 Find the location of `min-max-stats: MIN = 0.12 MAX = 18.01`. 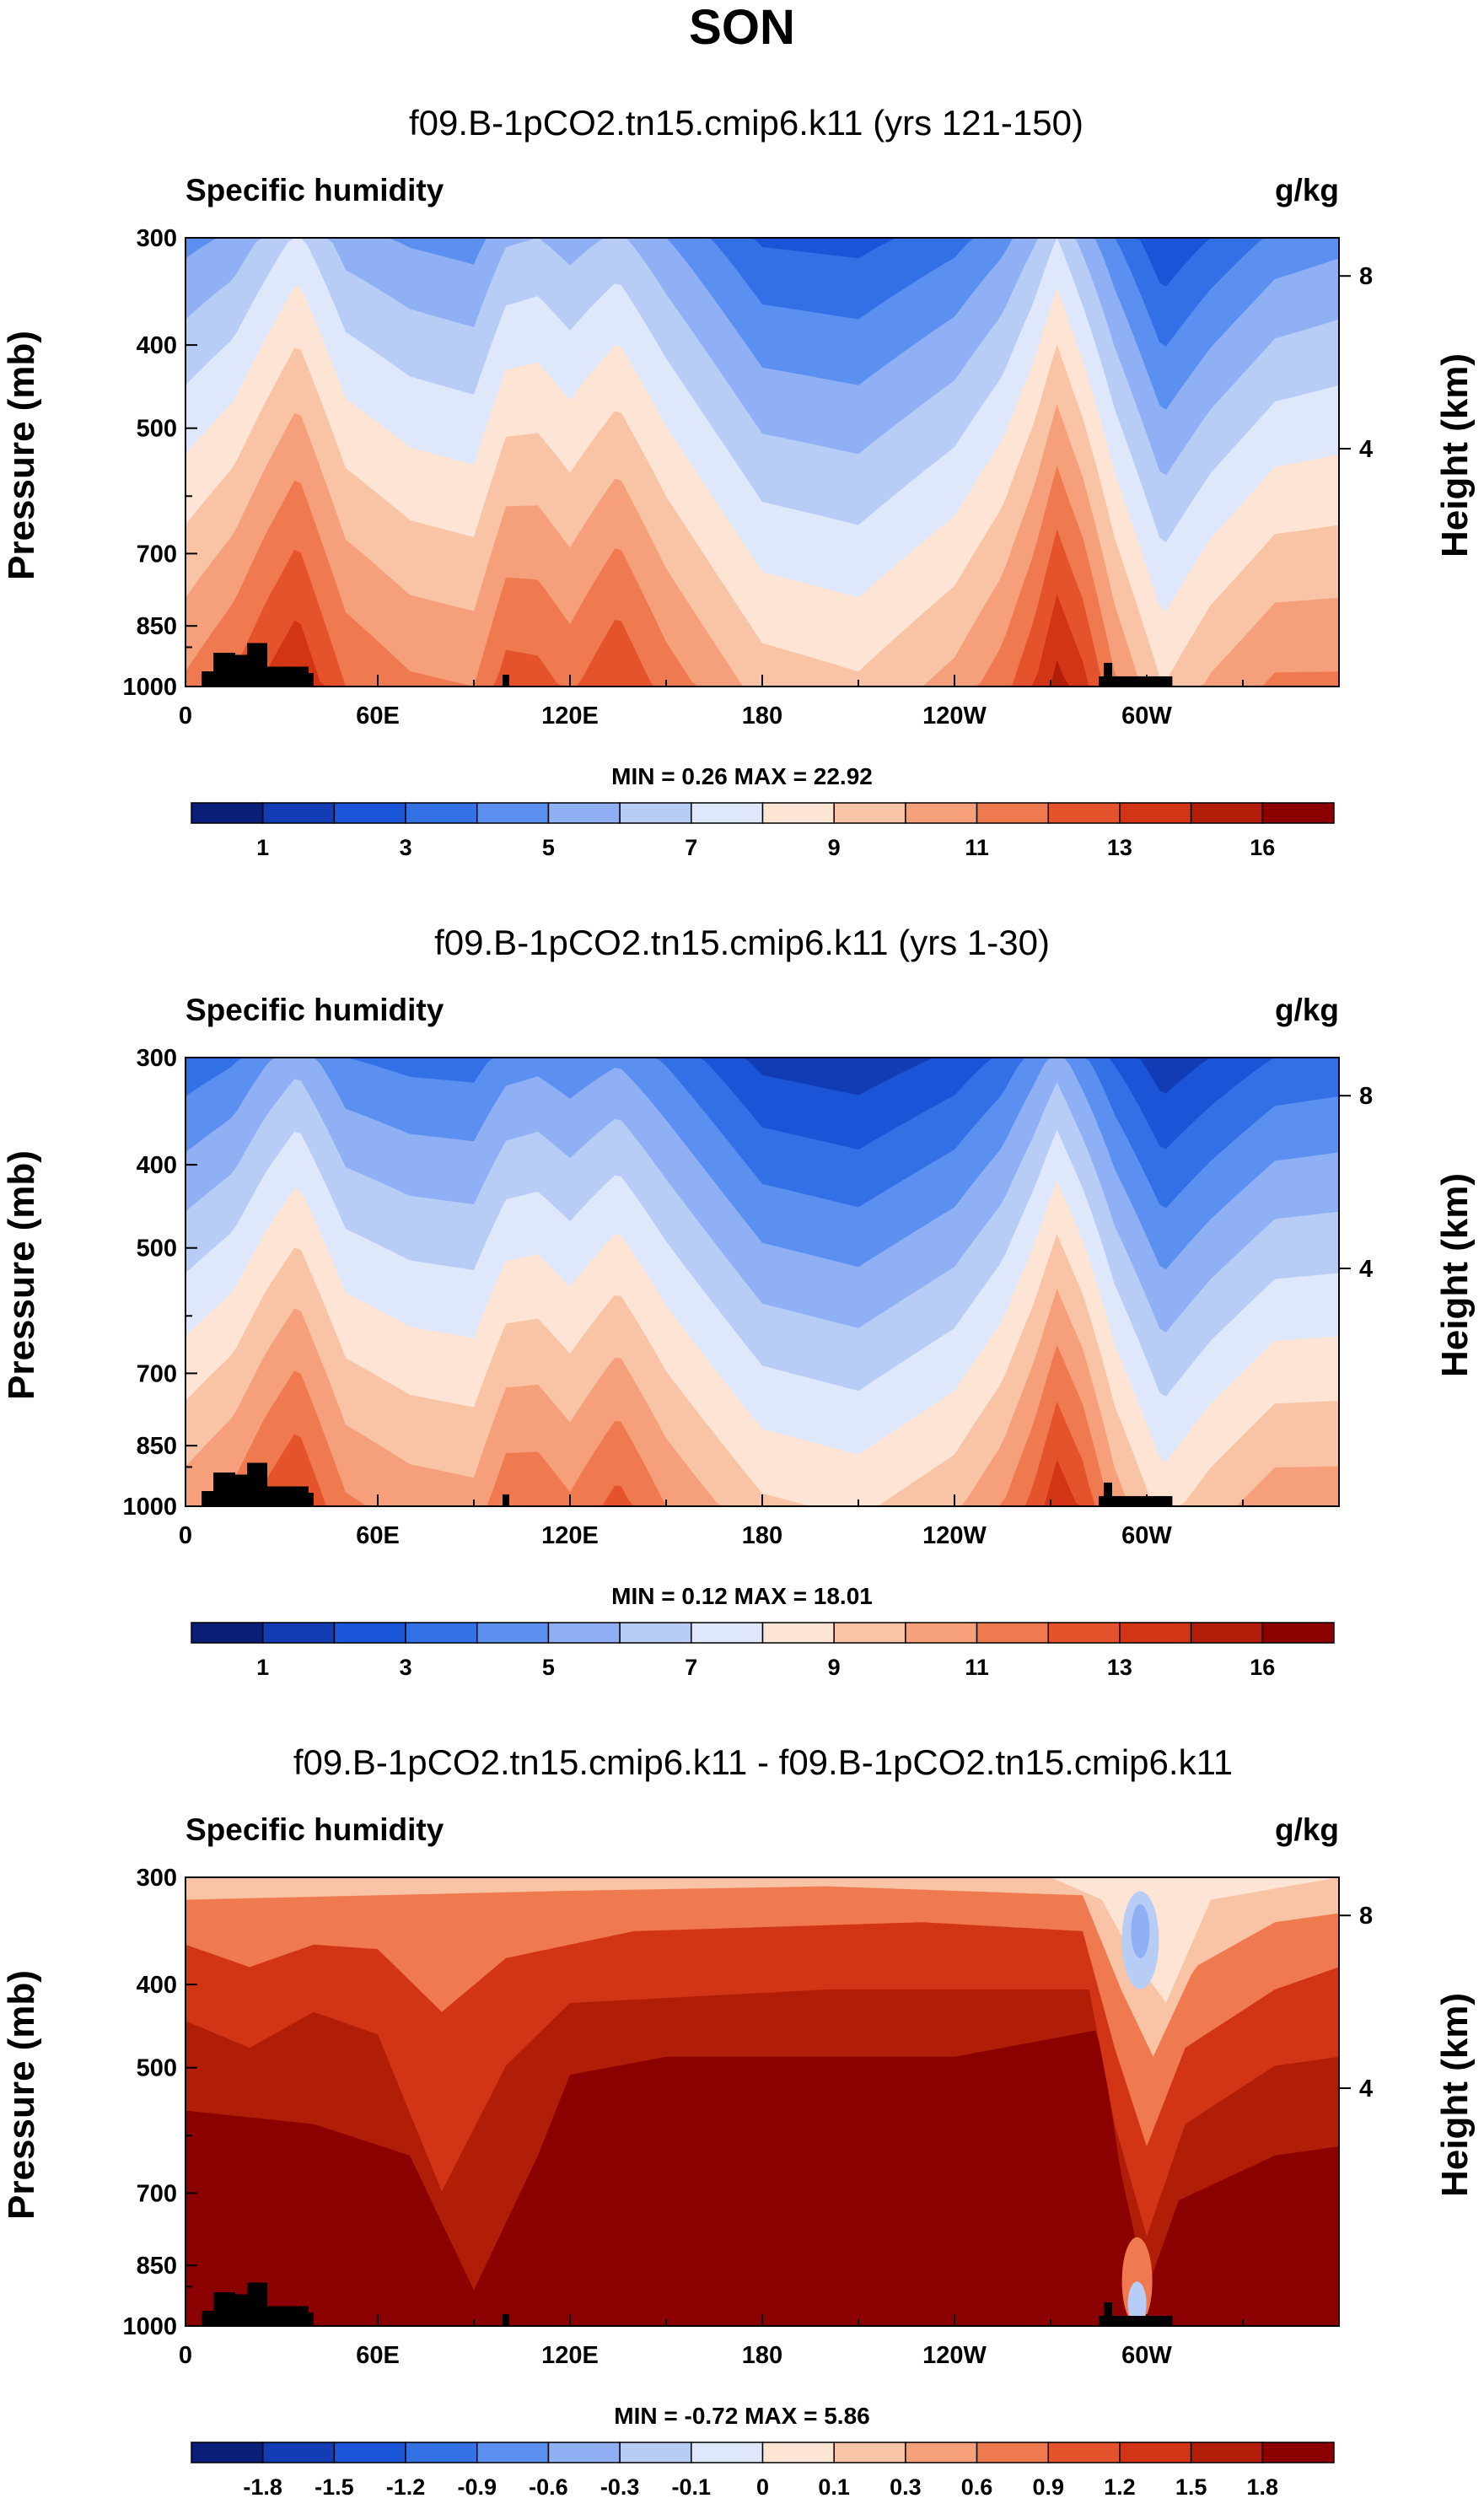

min-max-stats: MIN = 0.12 MAX = 18.01 is located at coordinates (742, 1596).